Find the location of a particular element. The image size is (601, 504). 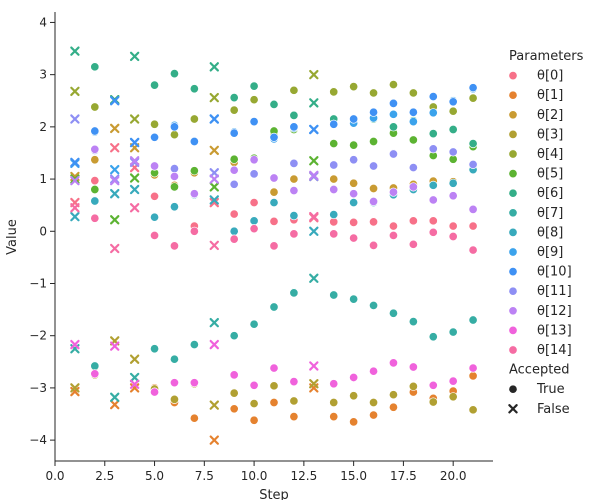

x-ticks: 0.0 2.5 5.0 7.5 10.0 12.5 15.0 17.5 20.0 is located at coordinates (256, 472).